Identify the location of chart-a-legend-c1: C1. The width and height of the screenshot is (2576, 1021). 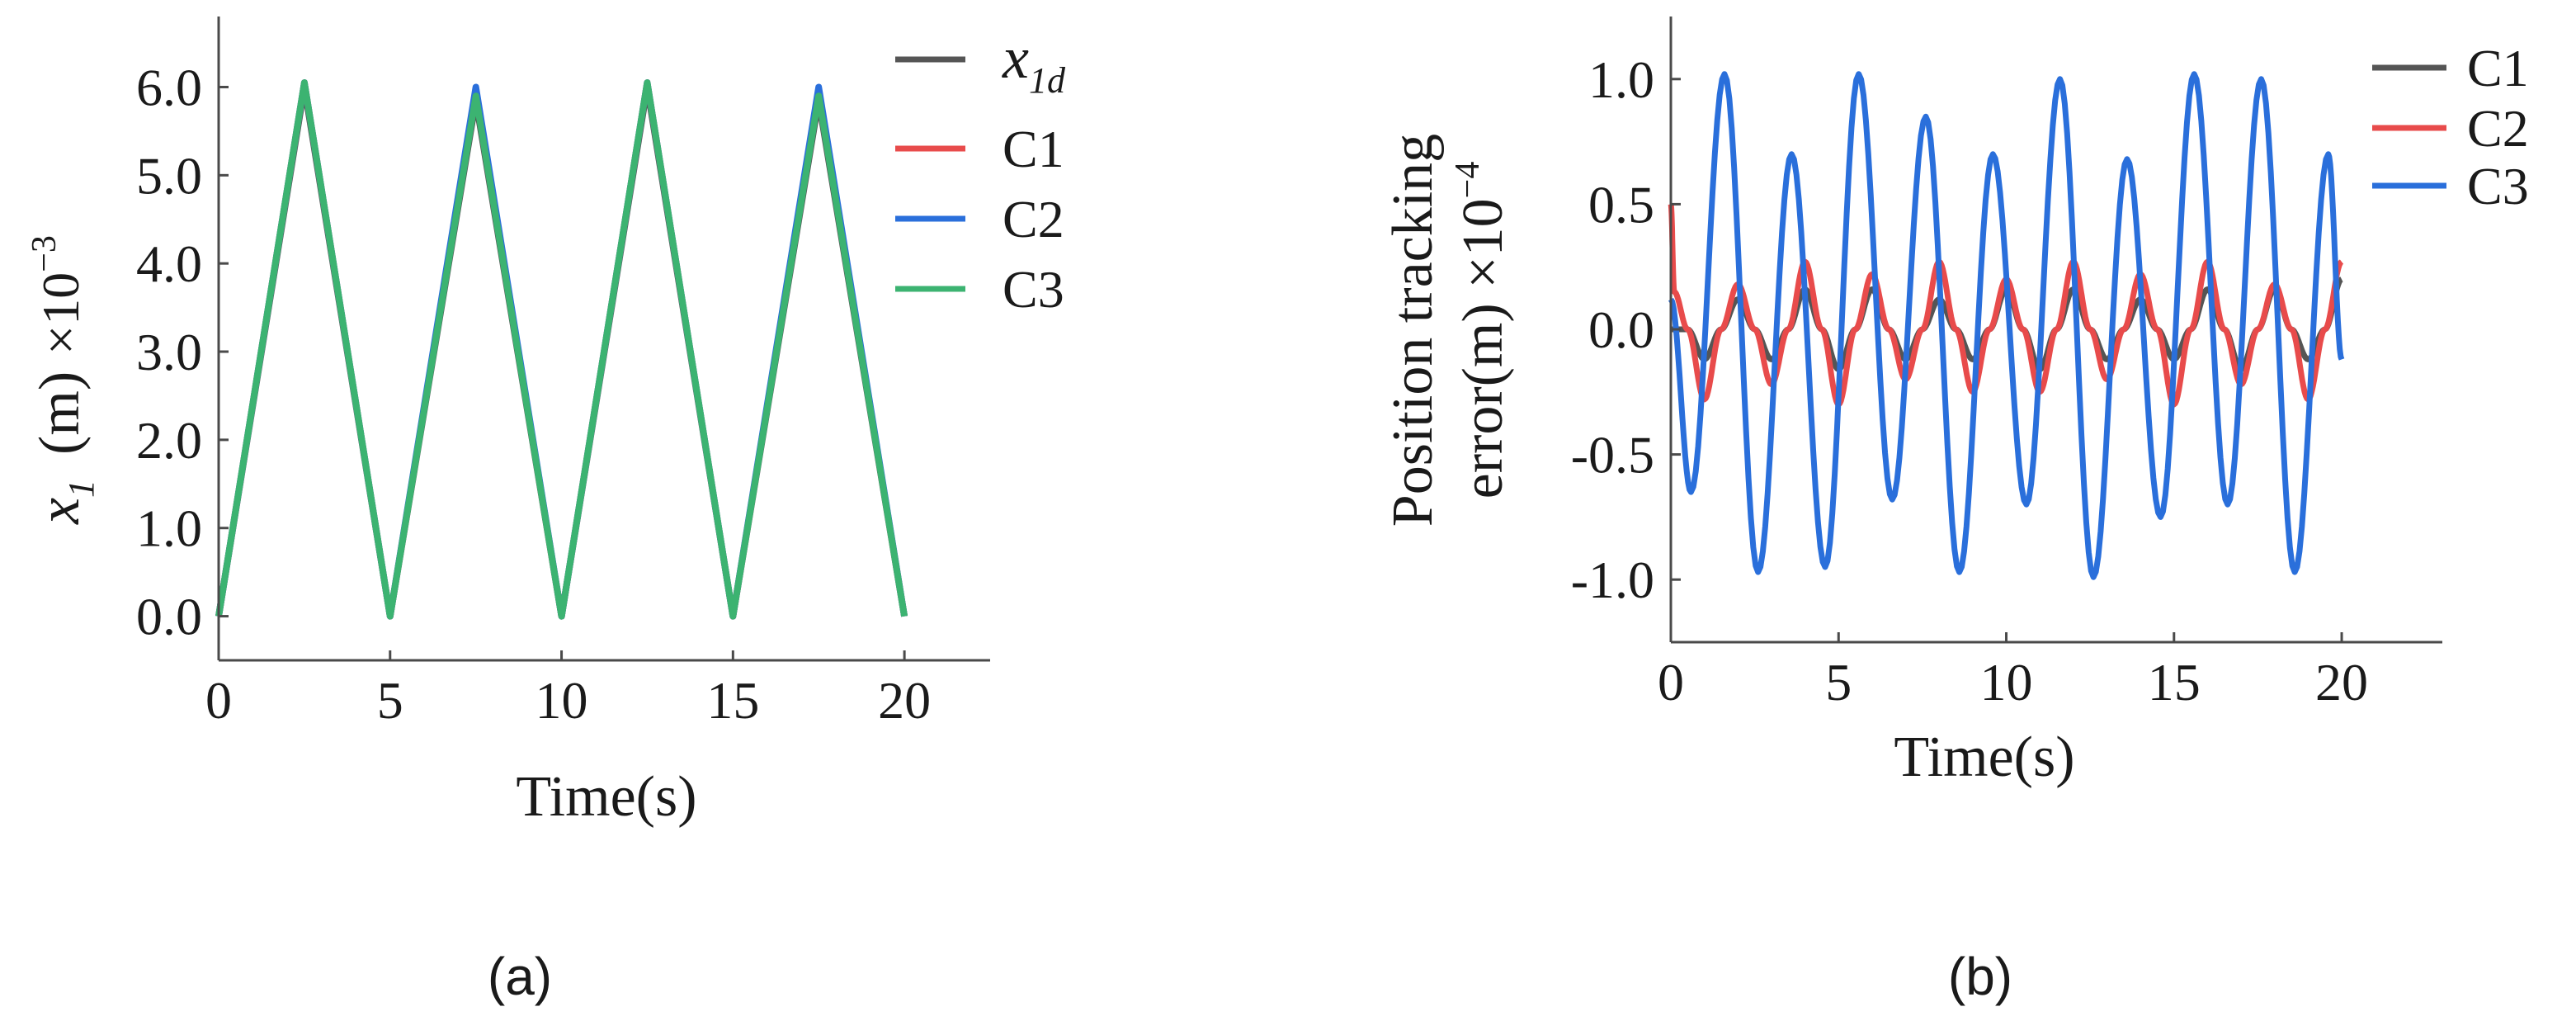
(1033, 149).